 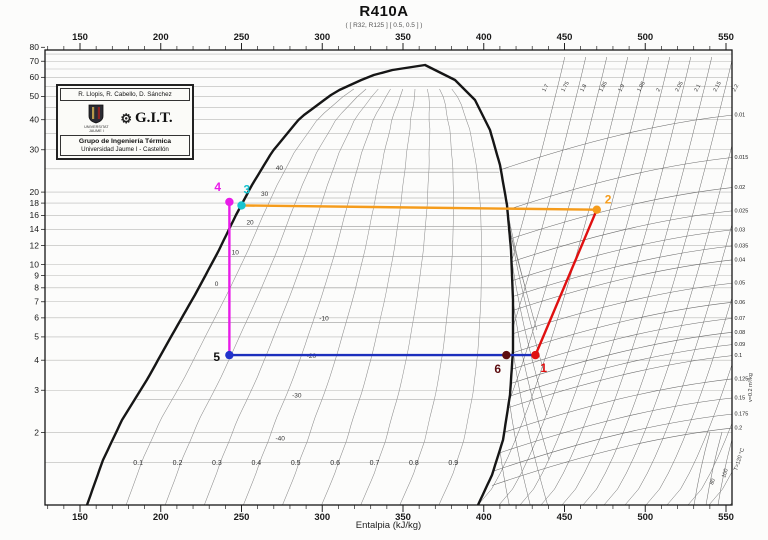 What do you see at coordinates (740, 260) in the screenshot?
I see `svg-text: 0.04` at bounding box center [740, 260].